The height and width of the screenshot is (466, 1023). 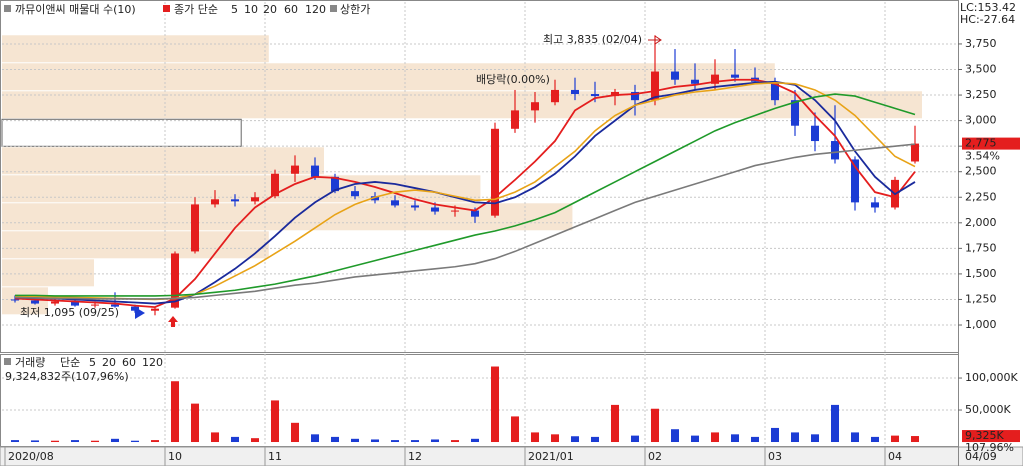 What do you see at coordinates (981, 324) in the screenshot?
I see `y-tick-label: 1,000` at bounding box center [981, 324].